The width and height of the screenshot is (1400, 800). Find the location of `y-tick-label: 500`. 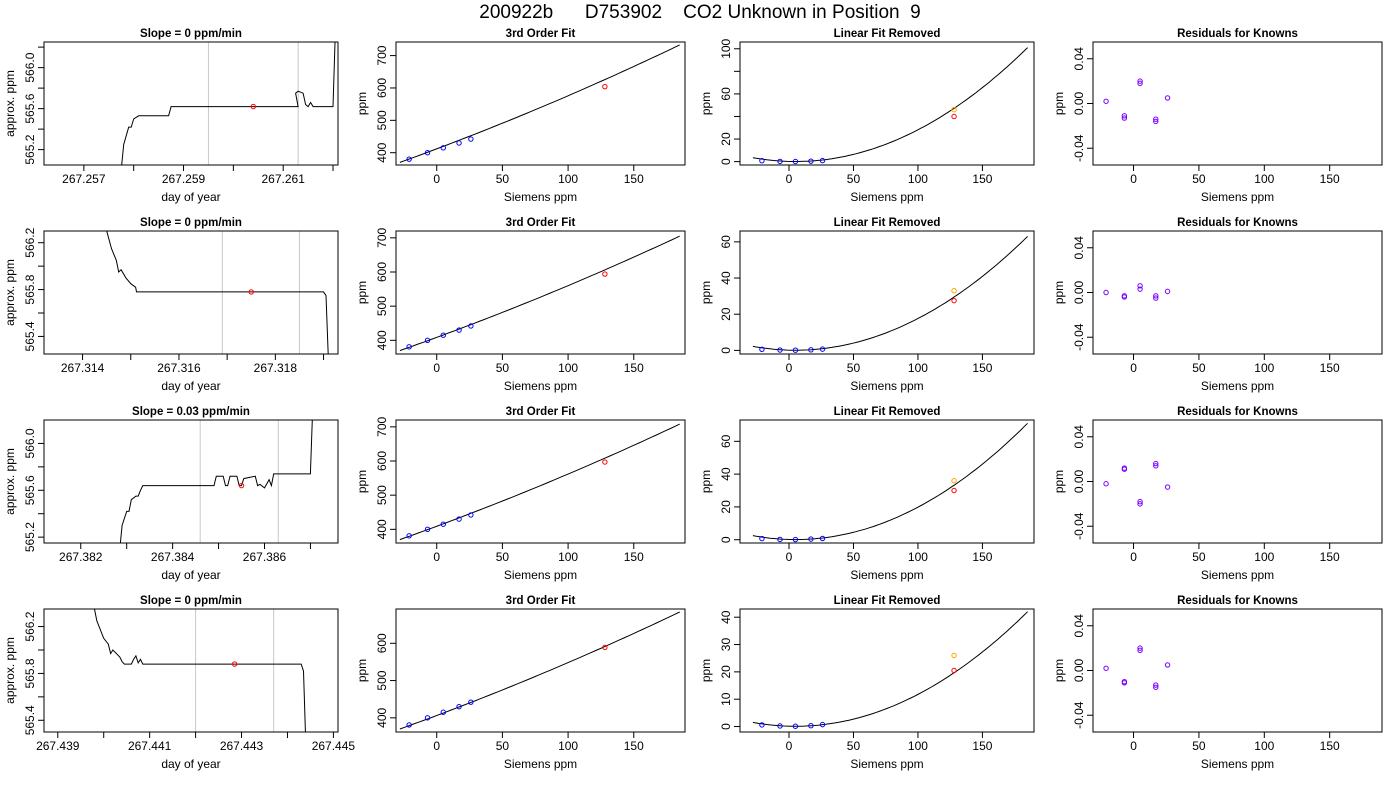

y-tick-label: 500 is located at coordinates (382, 306).